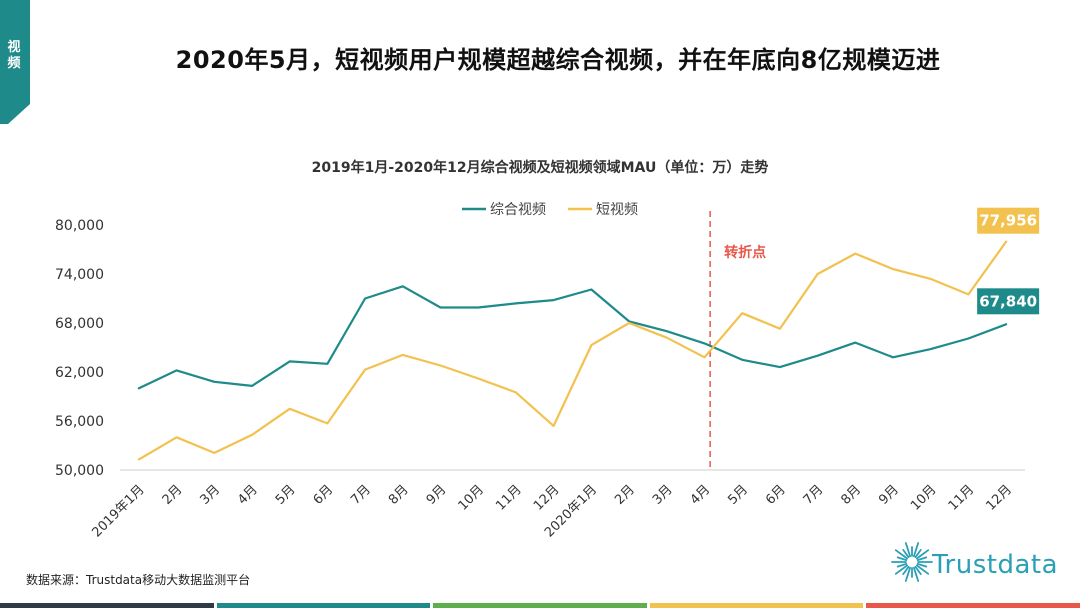 This screenshot has width=1080, height=608. I want to click on brand-name: Trustdata, so click(995, 565).